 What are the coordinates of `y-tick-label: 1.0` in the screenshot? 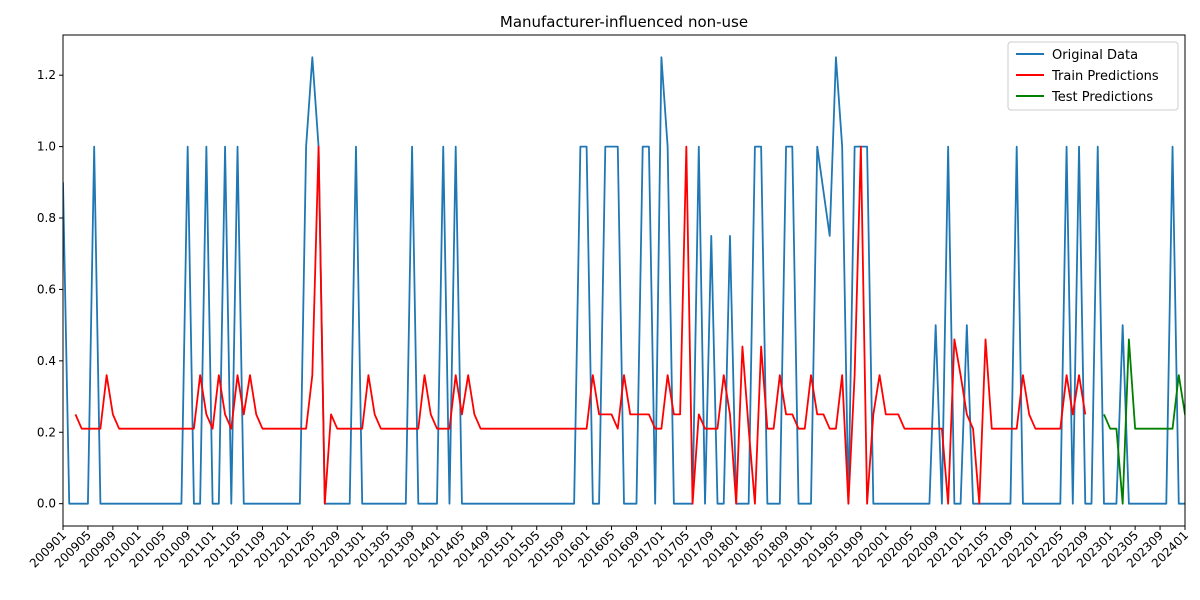 It's located at (46, 147).